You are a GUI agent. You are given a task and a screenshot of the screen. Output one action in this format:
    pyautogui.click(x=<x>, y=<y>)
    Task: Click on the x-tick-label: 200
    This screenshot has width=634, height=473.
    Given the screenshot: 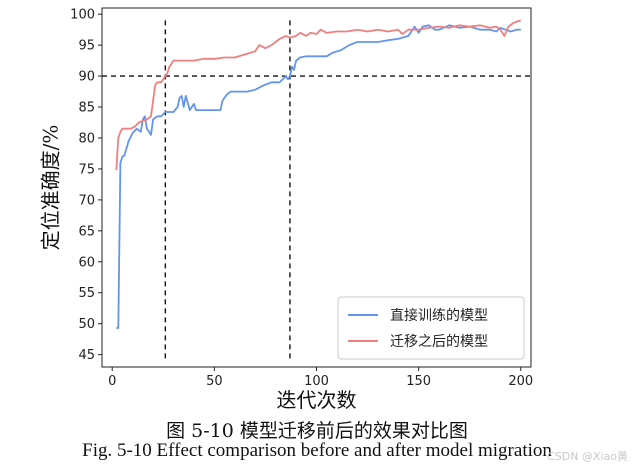 What is the action you would take?
    pyautogui.click(x=520, y=381)
    